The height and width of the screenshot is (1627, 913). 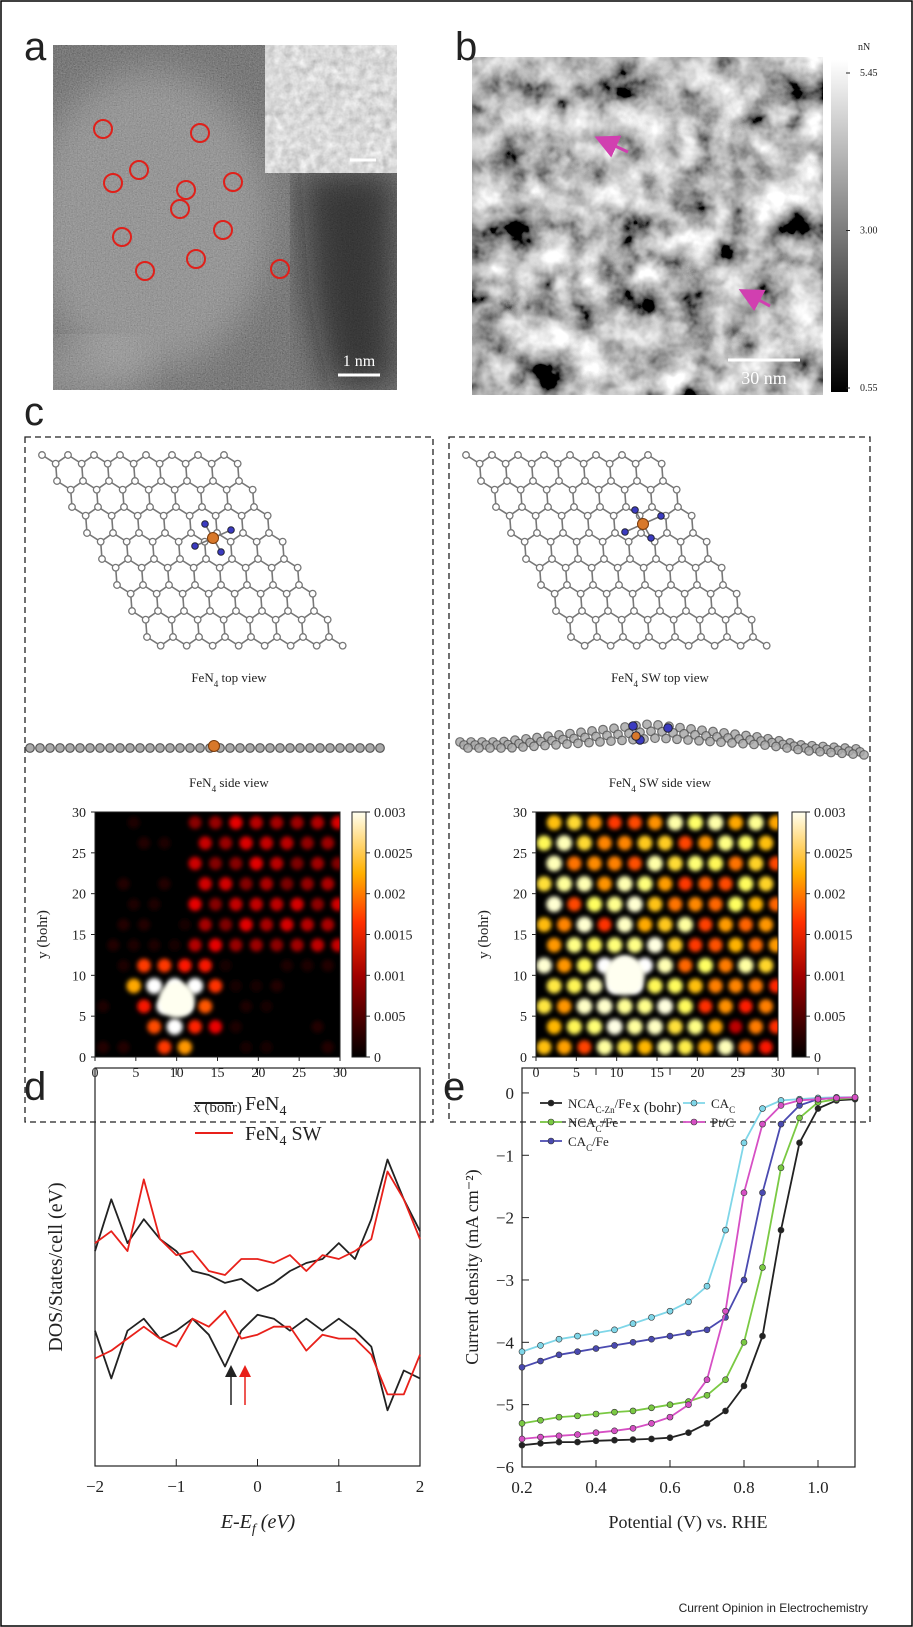 I want to click on y-tick-label: 20, so click(x=520, y=895).